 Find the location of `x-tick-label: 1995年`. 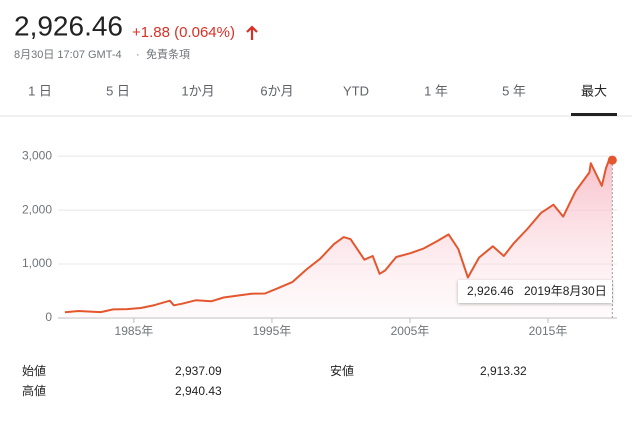

x-tick-label: 1995年 is located at coordinates (272, 331).